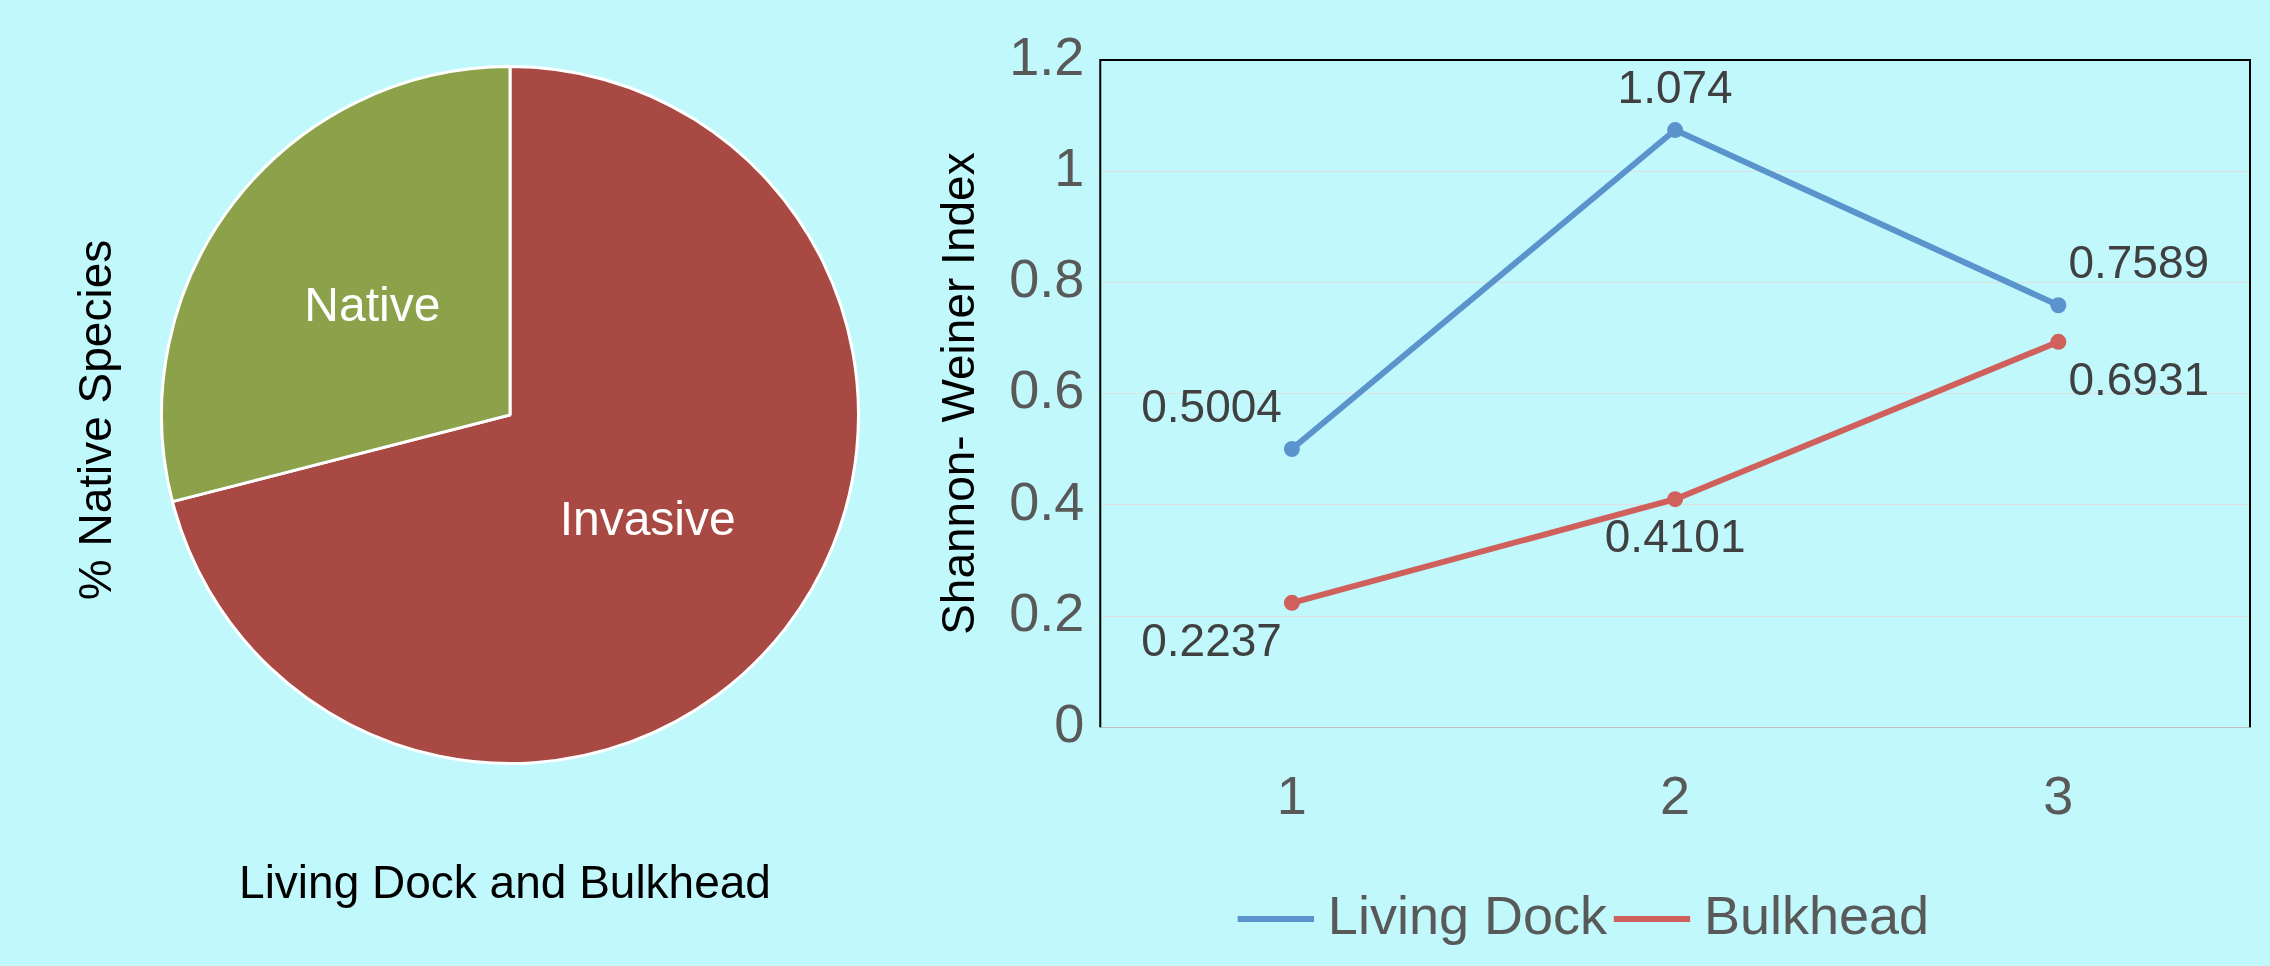 This screenshot has height=966, width=2270. I want to click on slice-label: Native, so click(372, 305).